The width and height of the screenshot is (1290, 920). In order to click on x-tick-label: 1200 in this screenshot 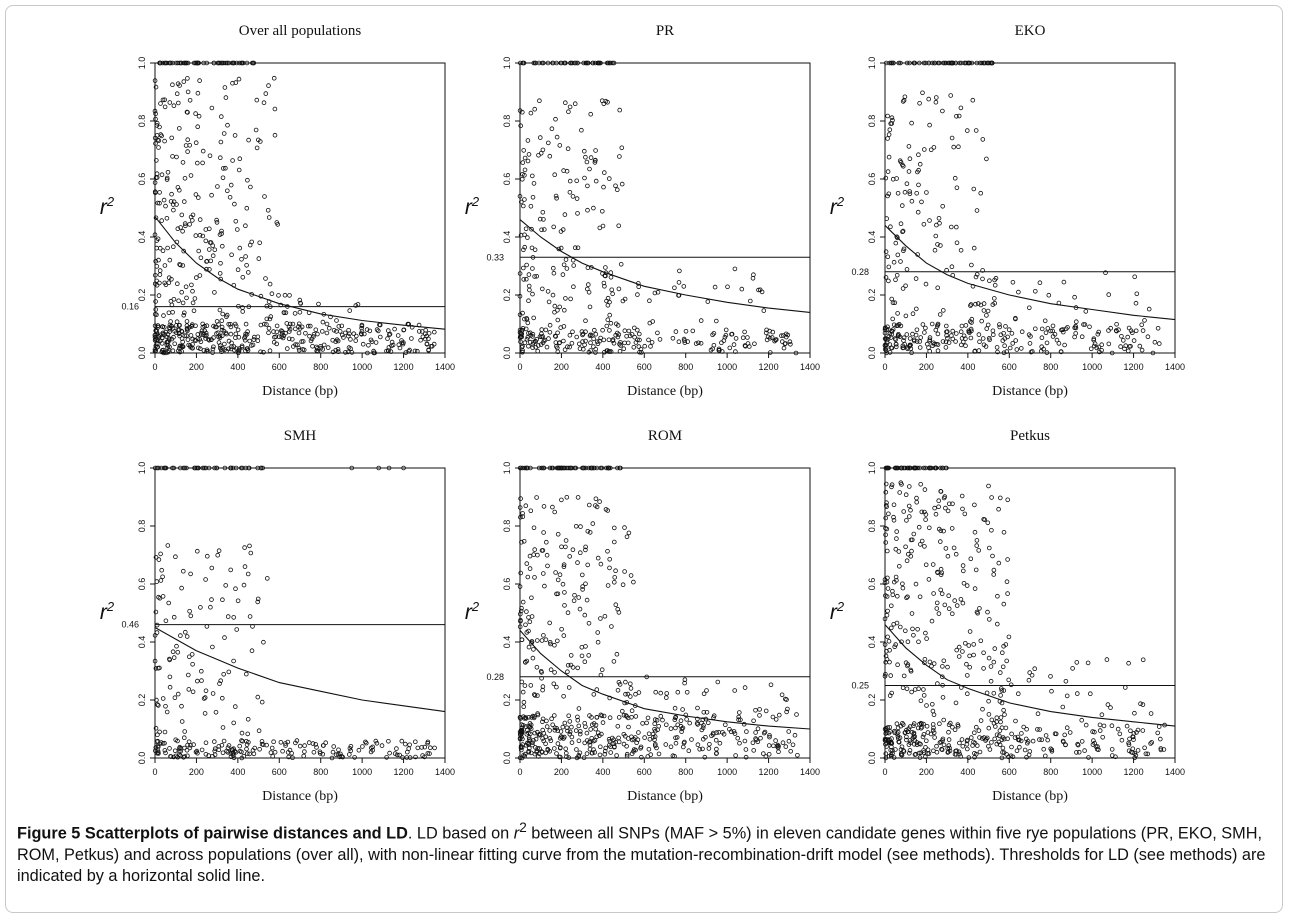, I will do `click(1134, 367)`.